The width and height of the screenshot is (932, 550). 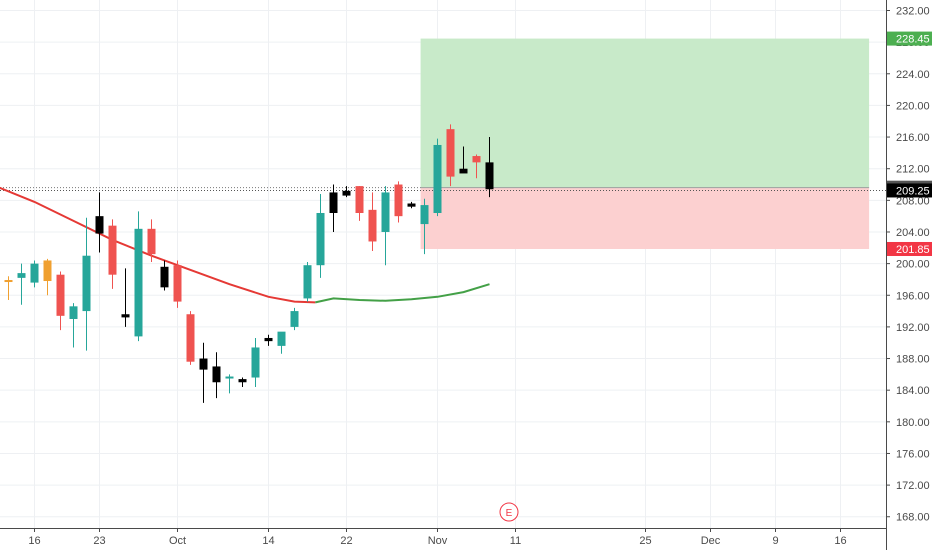 I want to click on last-price-badge-label: 209.25, so click(x=913, y=191).